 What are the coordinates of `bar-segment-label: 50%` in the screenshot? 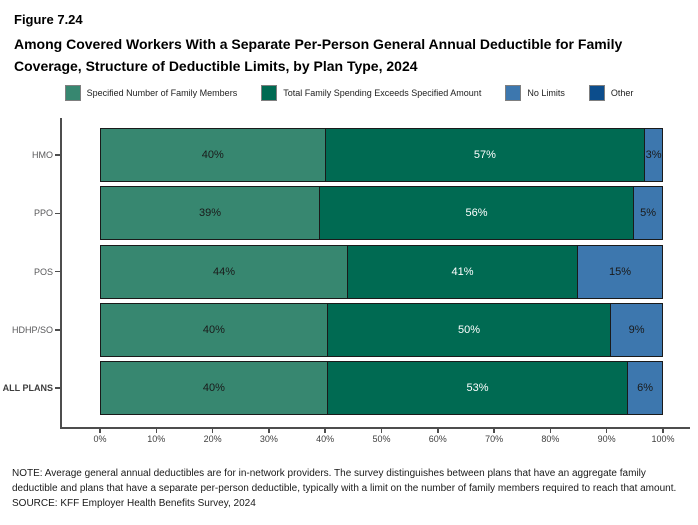 It's located at (469, 329).